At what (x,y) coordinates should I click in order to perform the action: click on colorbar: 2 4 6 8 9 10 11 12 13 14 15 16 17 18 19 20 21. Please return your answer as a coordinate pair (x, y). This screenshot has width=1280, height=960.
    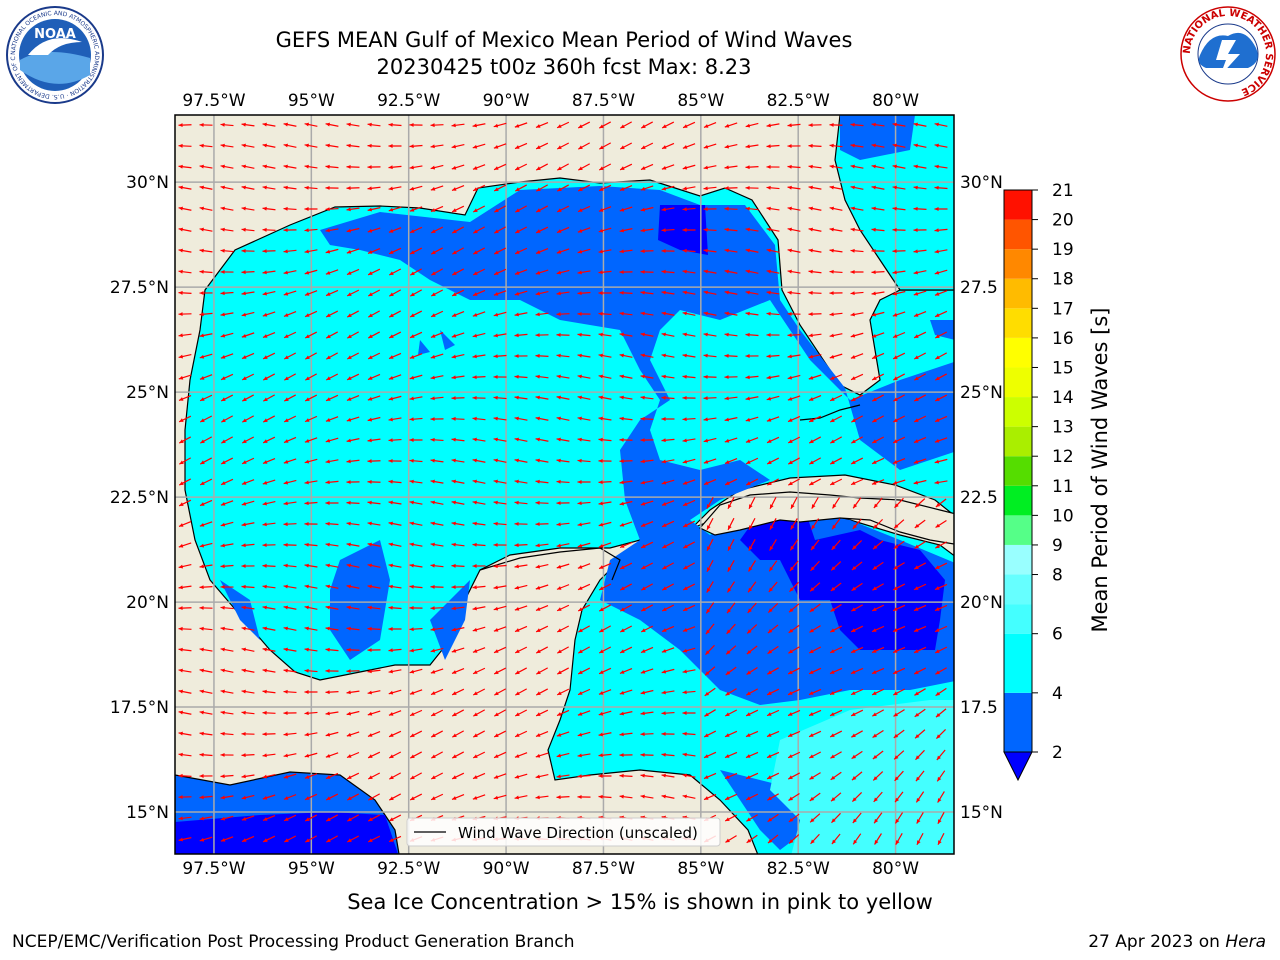
    Looking at the image, I should click on (1038, 481).